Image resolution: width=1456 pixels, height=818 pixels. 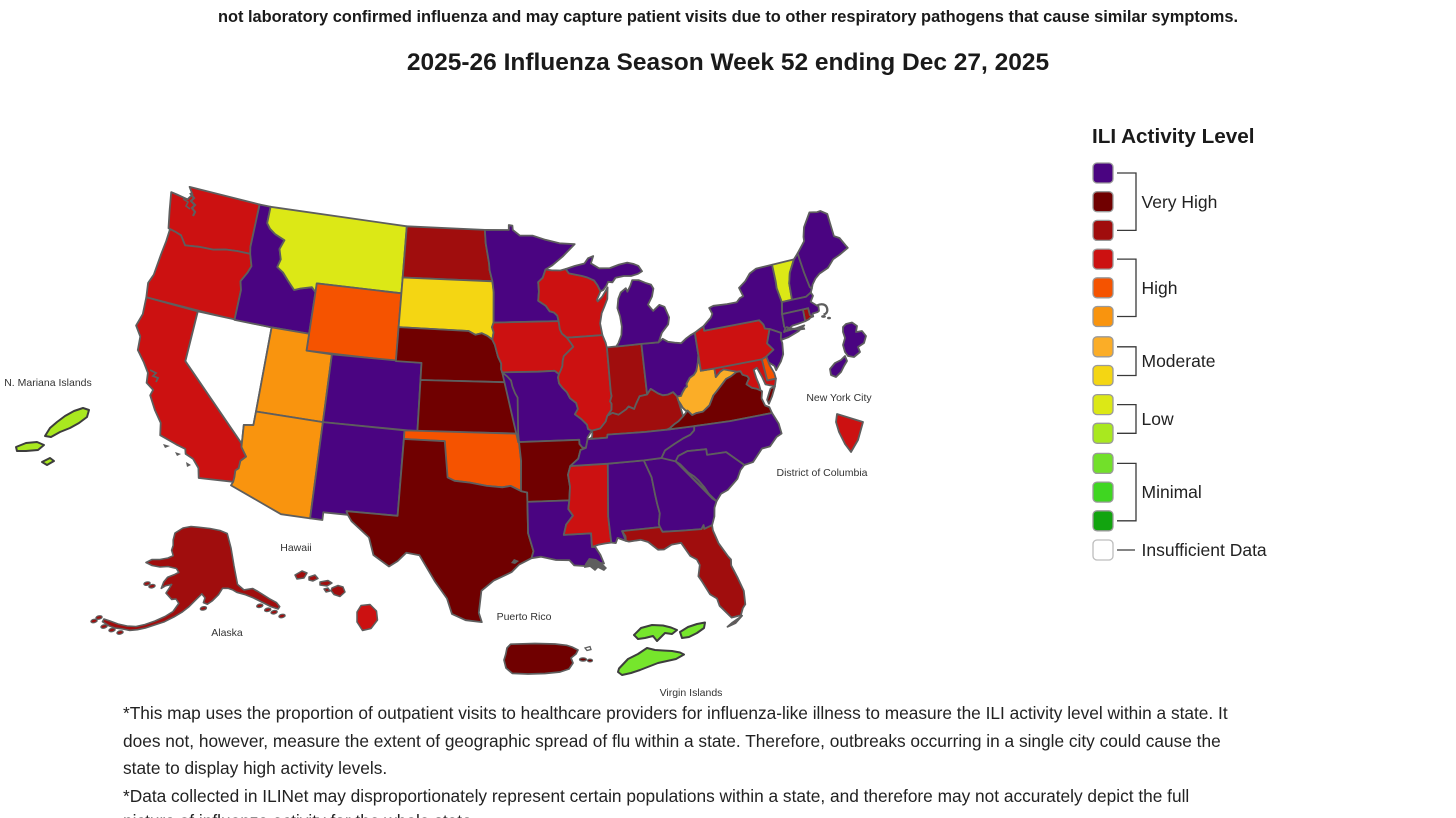 I want to click on svg-text: Virgin Islands, so click(x=691, y=693).